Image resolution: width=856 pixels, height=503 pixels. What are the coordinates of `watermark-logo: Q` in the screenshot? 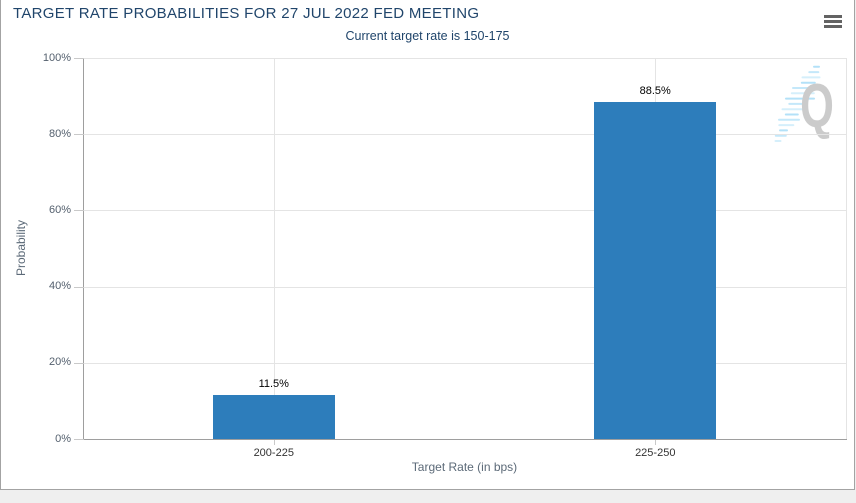 It's located at (804, 103).